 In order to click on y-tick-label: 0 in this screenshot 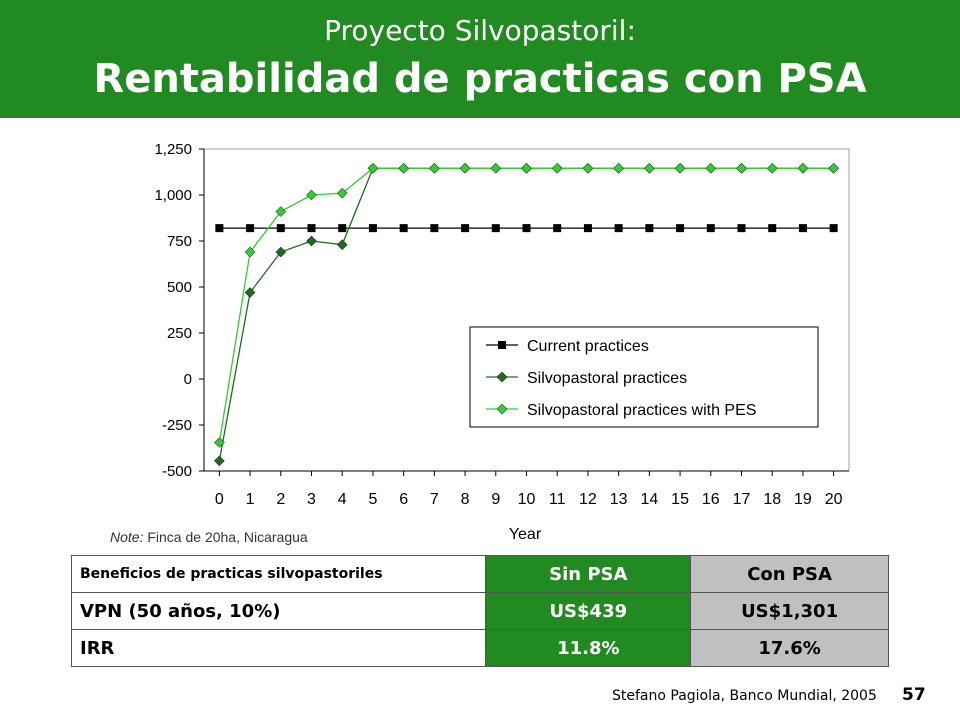, I will do `click(188, 379)`.